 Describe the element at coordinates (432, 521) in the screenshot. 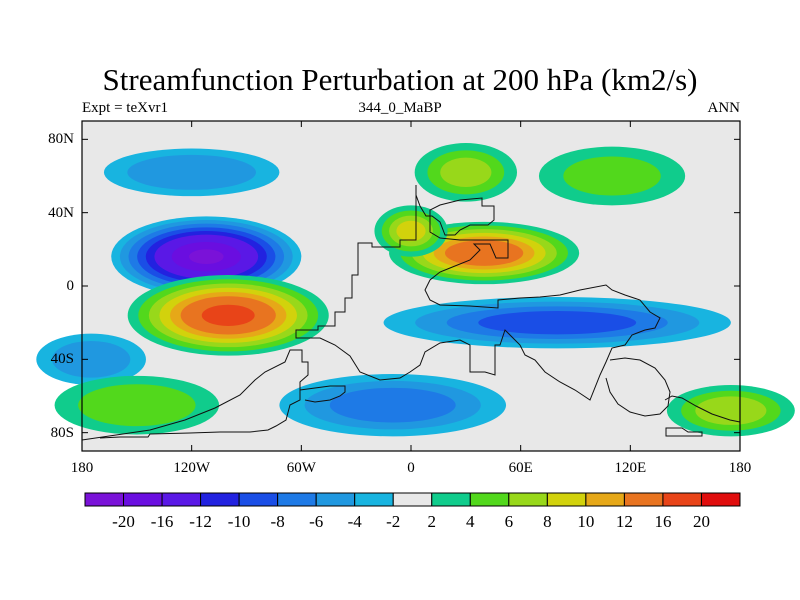

I see `colorbar-label: 2` at that location.